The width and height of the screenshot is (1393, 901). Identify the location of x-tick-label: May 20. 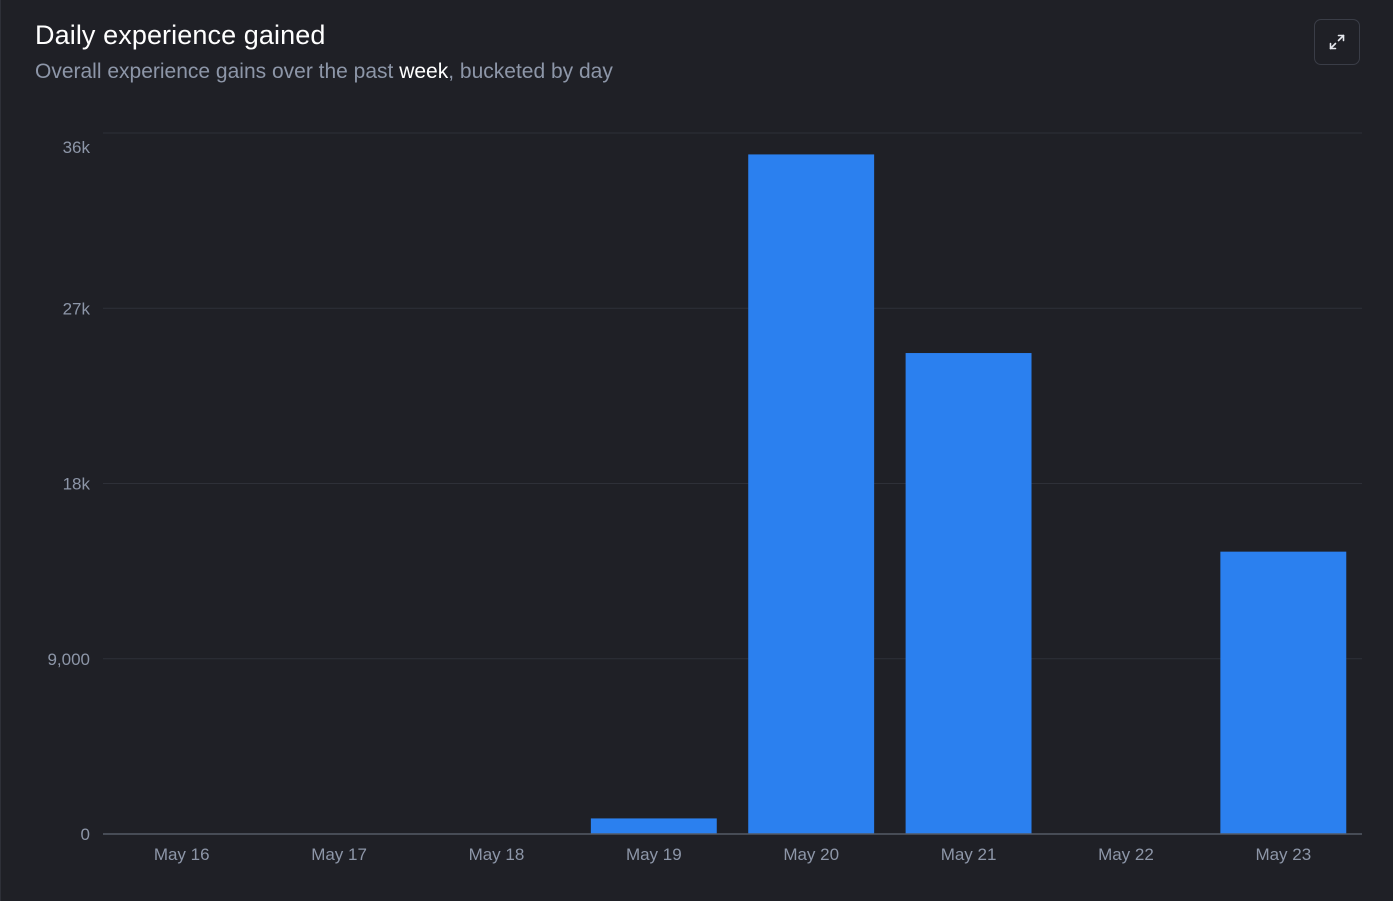
(811, 854).